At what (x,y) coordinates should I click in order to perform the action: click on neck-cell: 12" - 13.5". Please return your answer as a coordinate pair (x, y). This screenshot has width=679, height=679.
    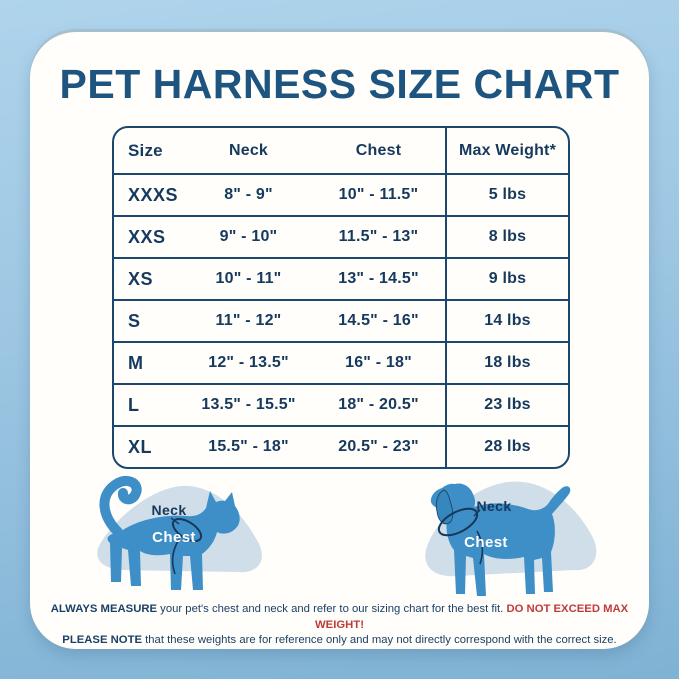
    Looking at the image, I should click on (248, 362).